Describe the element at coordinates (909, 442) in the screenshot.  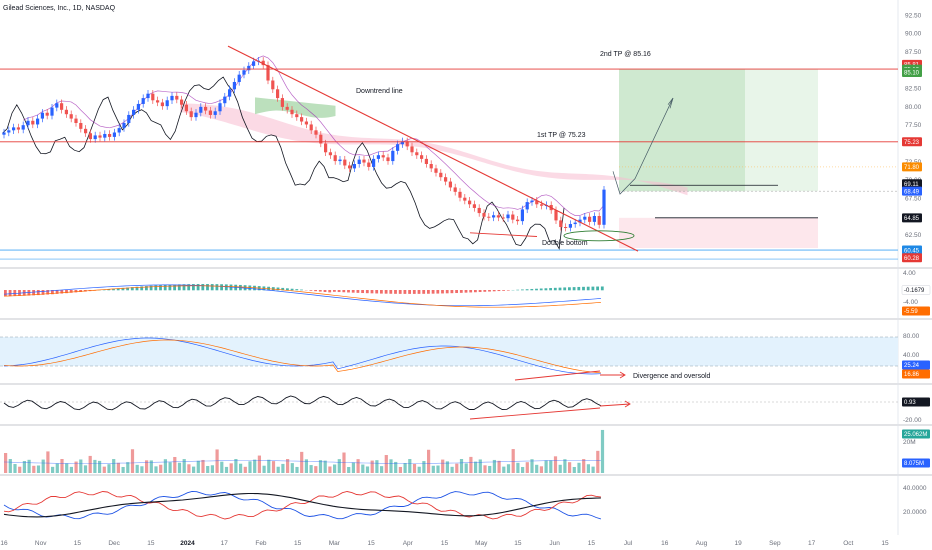
I see `pane-tick: 20M` at that location.